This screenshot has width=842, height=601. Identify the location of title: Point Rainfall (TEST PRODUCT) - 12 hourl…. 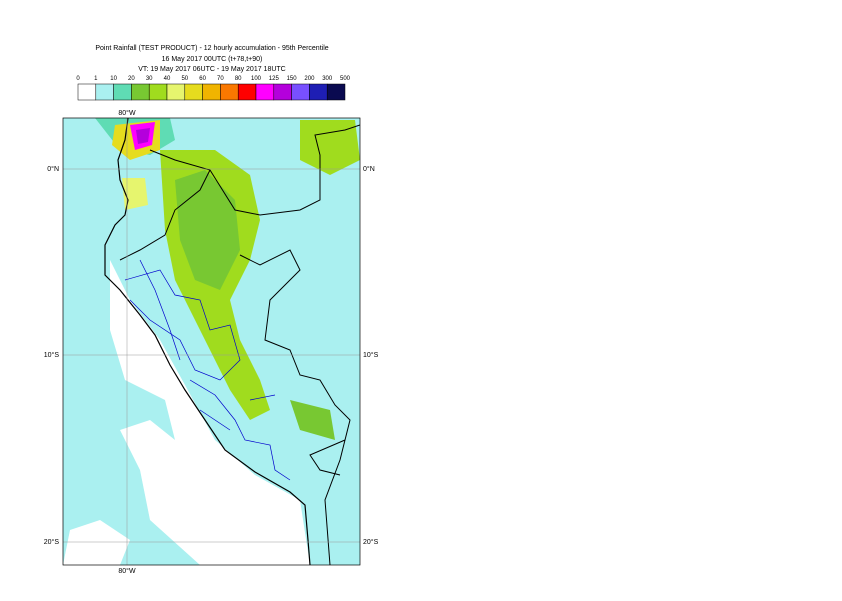
(211, 48).